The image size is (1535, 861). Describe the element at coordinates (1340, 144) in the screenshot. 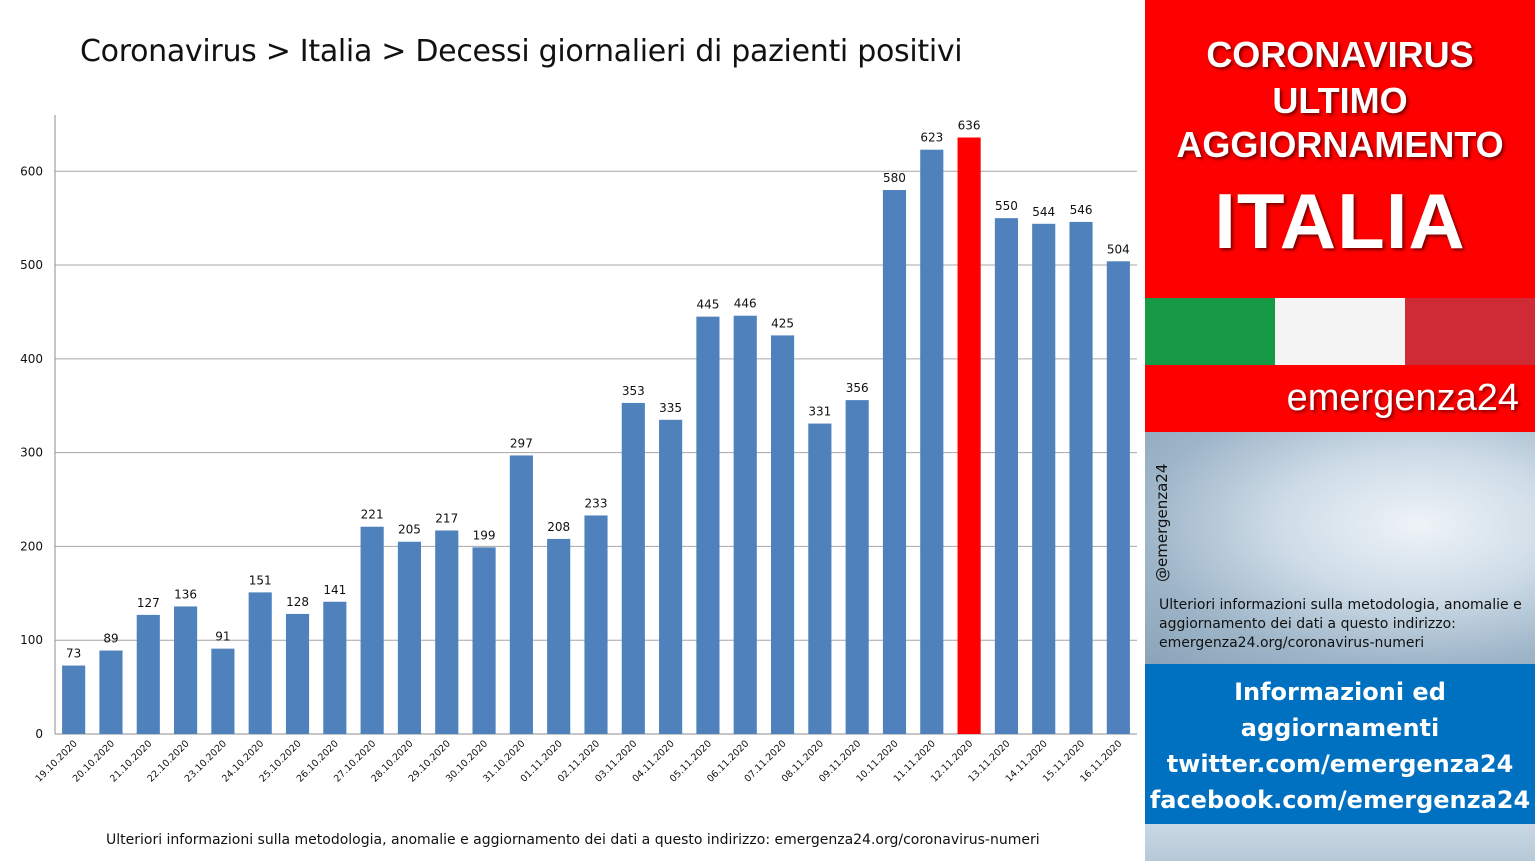

I see `headline-aggiornamento: AGGIORNAMENTO` at that location.